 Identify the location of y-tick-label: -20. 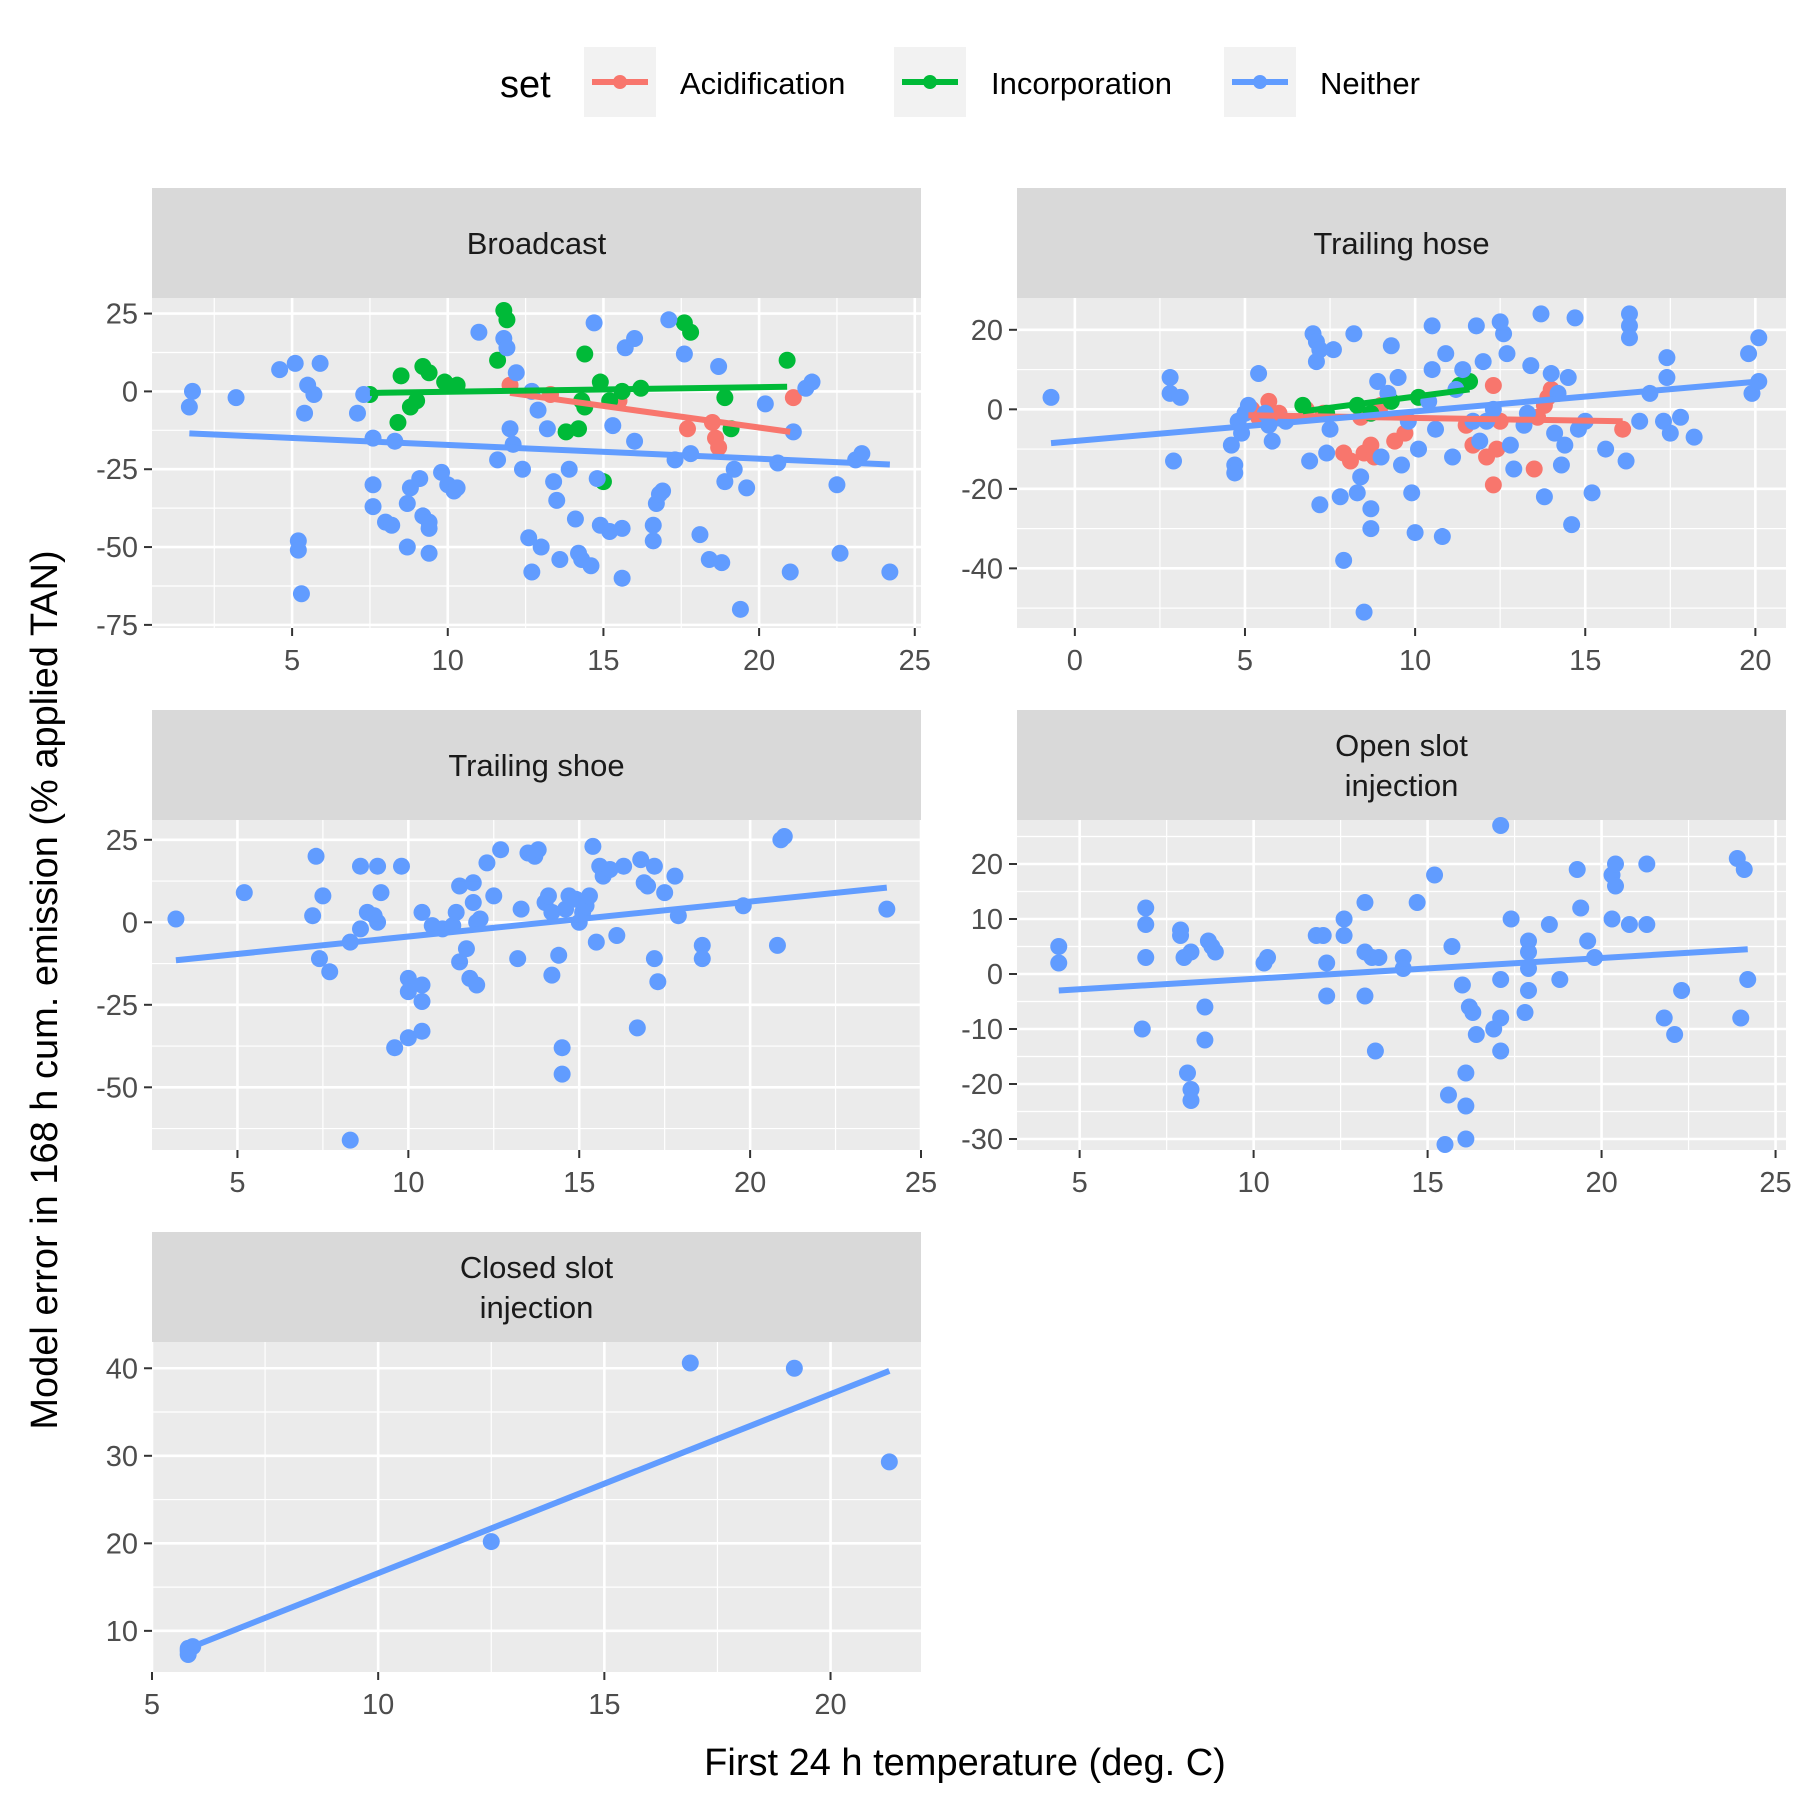
(982, 490).